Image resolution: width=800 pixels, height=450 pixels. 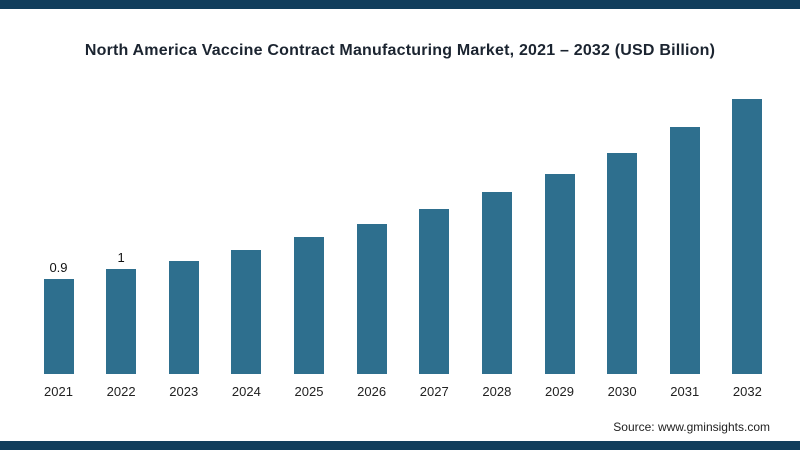 What do you see at coordinates (622, 391) in the screenshot?
I see `x-tick-label: 2030` at bounding box center [622, 391].